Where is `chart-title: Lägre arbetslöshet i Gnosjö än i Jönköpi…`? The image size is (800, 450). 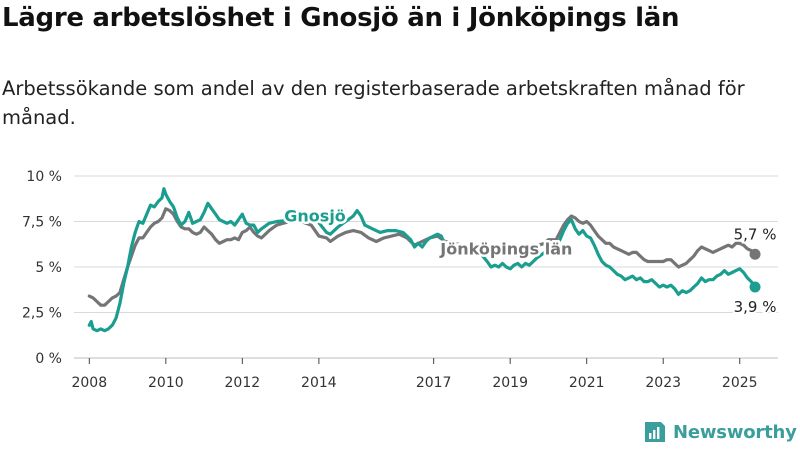 chart-title: Lägre arbetslöshet i Gnosjö än i Jönköpi… is located at coordinates (341, 18).